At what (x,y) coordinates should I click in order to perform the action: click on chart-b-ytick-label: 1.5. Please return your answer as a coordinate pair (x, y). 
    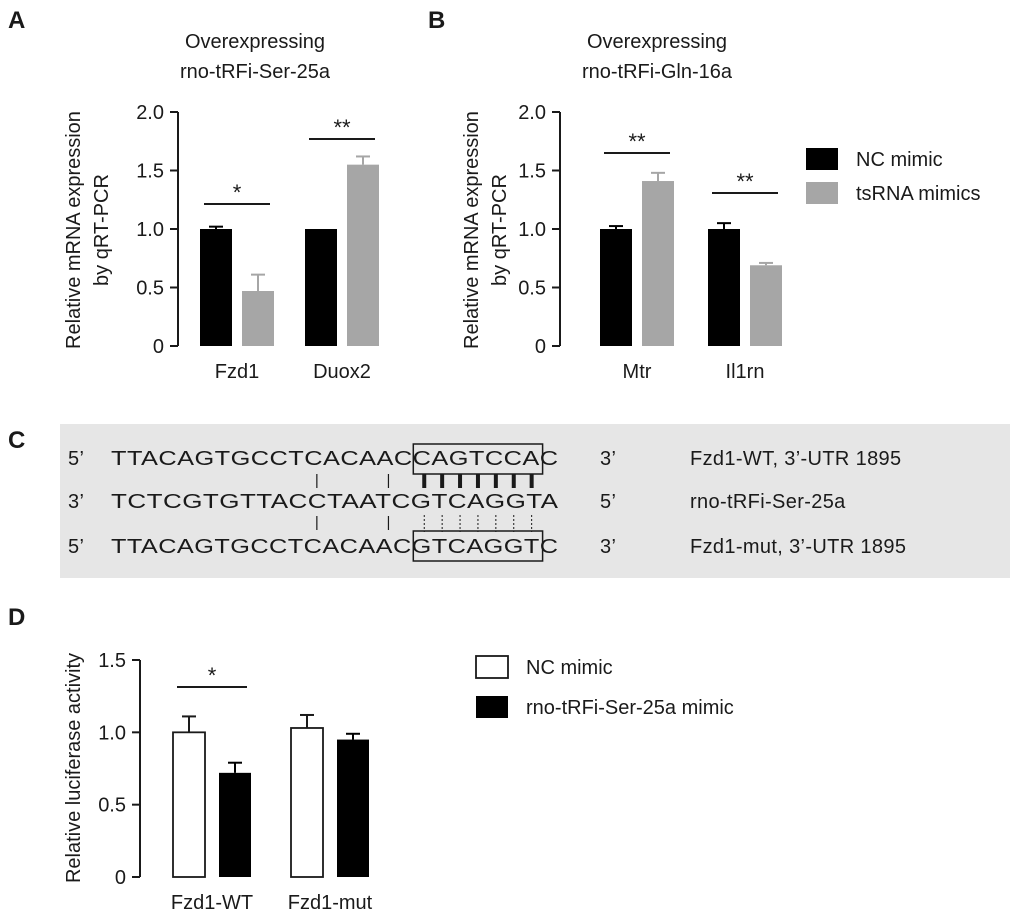
    Looking at the image, I should click on (532, 172).